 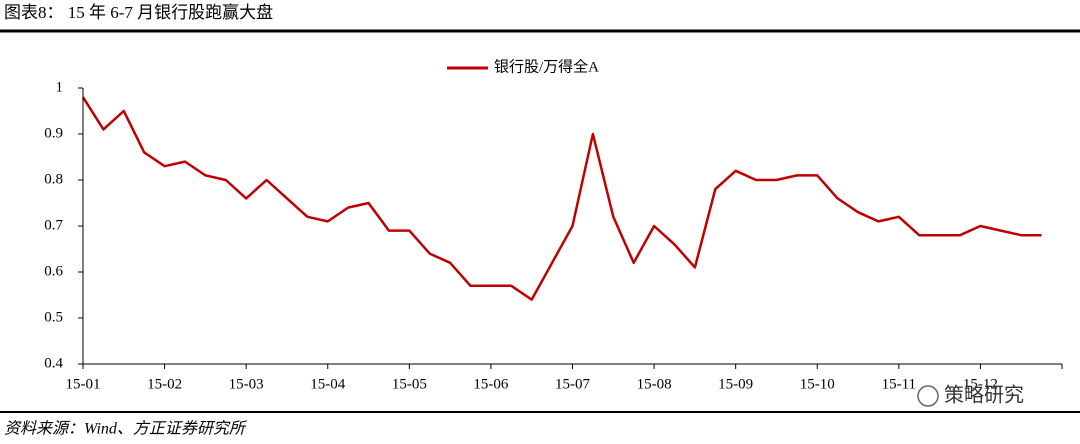 What do you see at coordinates (409, 384) in the screenshot?
I see `x-tick-label: 15-05` at bounding box center [409, 384].